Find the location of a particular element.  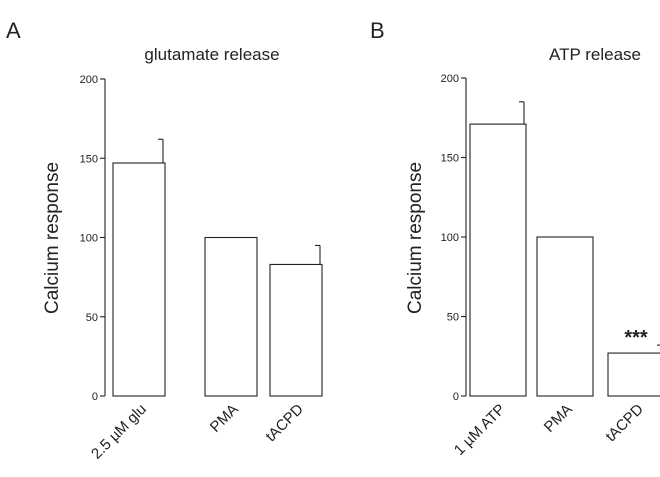

panel-b-category-label: tACPD is located at coordinates (624, 423).